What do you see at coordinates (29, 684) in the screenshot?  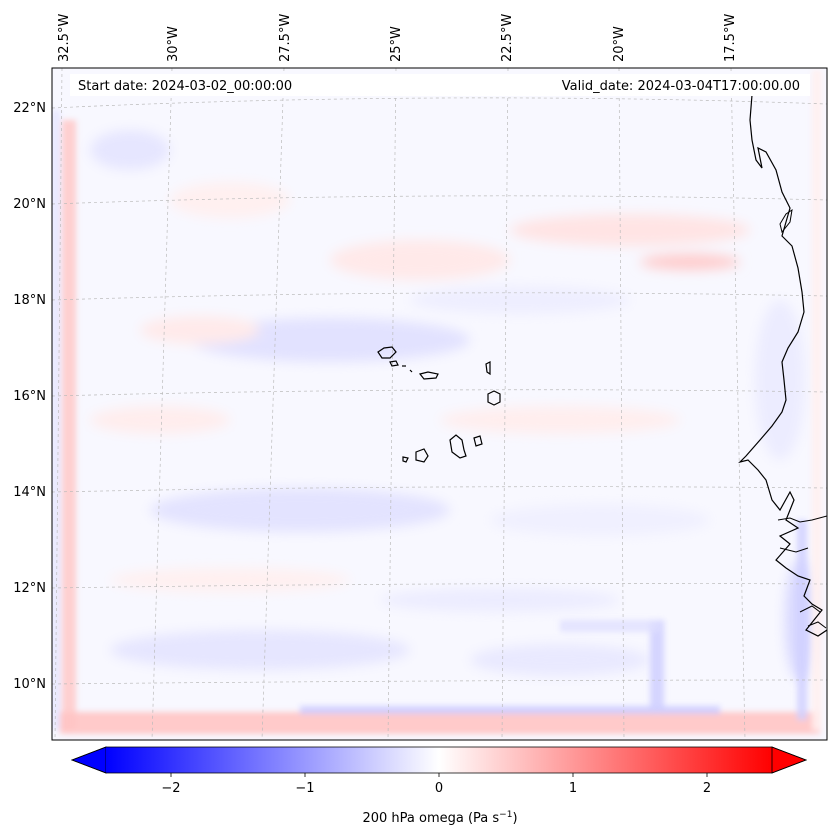 I see `lat-label: 10°N` at bounding box center [29, 684].